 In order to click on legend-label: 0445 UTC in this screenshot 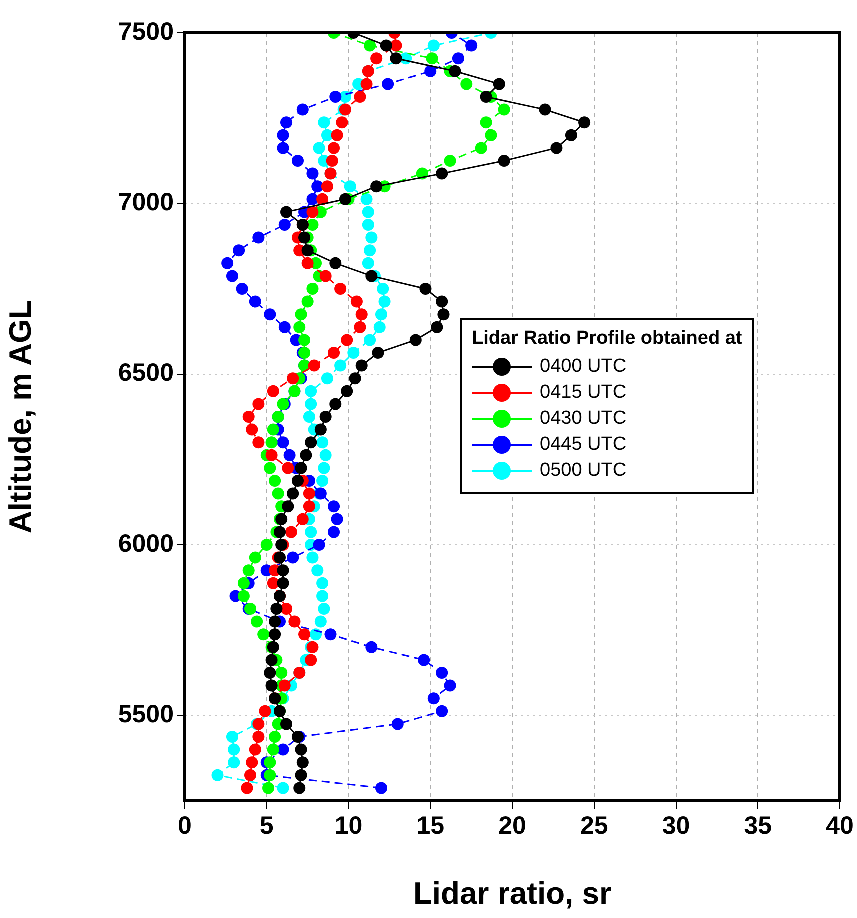, I will do `click(583, 445)`.